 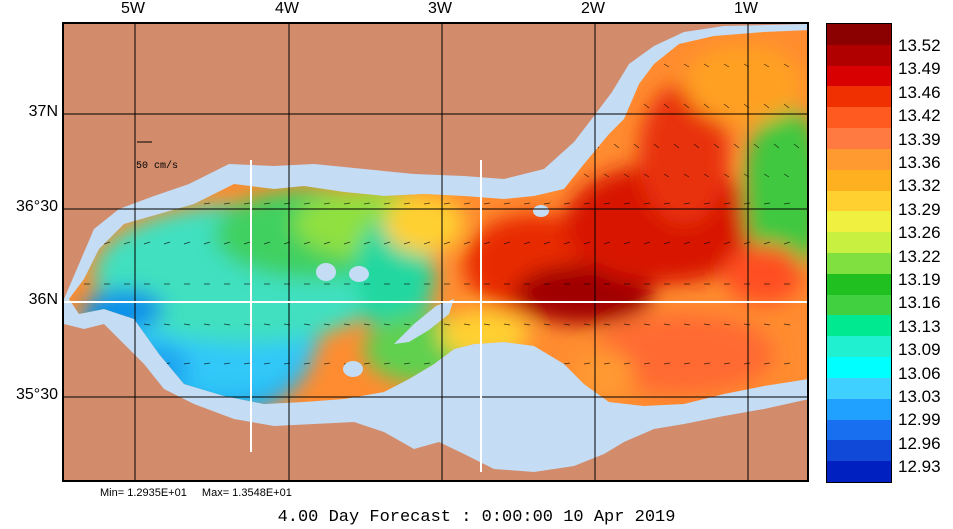 I want to click on colorbar-label: 12.96, so click(x=919, y=443).